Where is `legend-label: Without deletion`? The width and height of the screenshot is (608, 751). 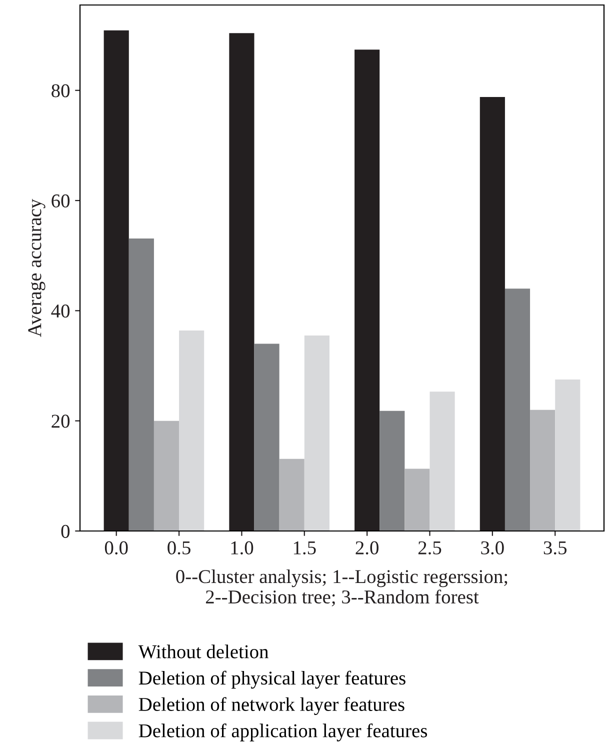
legend-label: Without deletion is located at coordinates (203, 651).